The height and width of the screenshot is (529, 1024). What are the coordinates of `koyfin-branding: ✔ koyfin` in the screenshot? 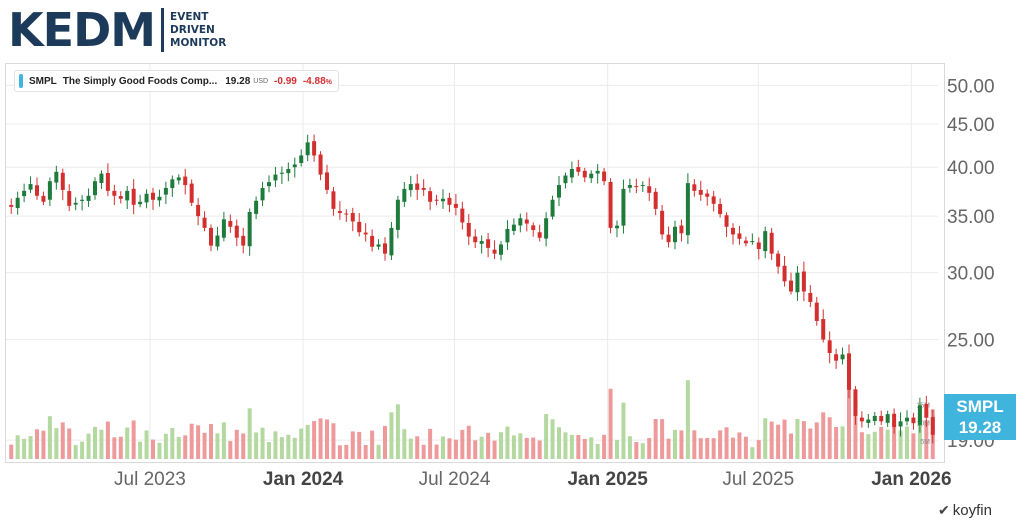 It's located at (965, 510).